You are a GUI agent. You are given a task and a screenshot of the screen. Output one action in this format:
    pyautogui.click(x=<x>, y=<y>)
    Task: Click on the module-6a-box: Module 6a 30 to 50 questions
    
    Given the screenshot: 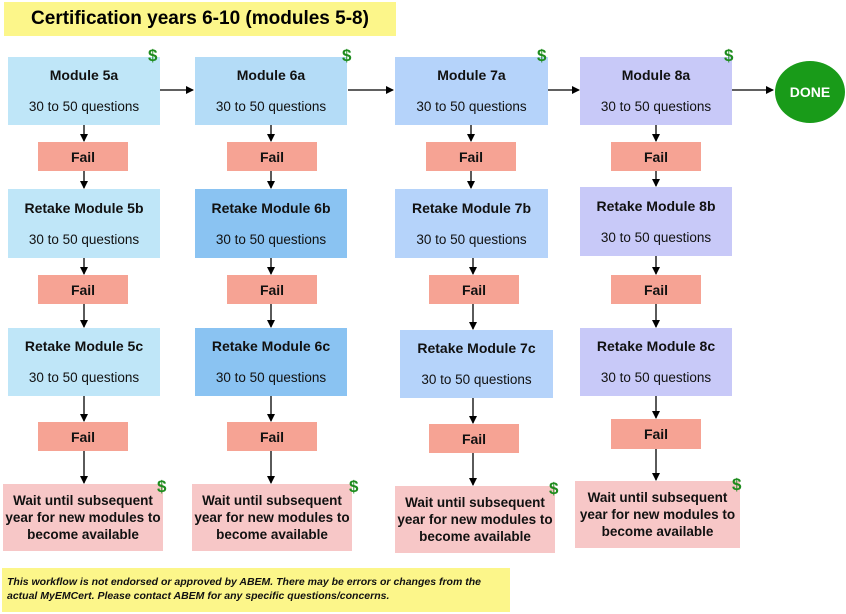 What is the action you would take?
    pyautogui.click(x=271, y=91)
    